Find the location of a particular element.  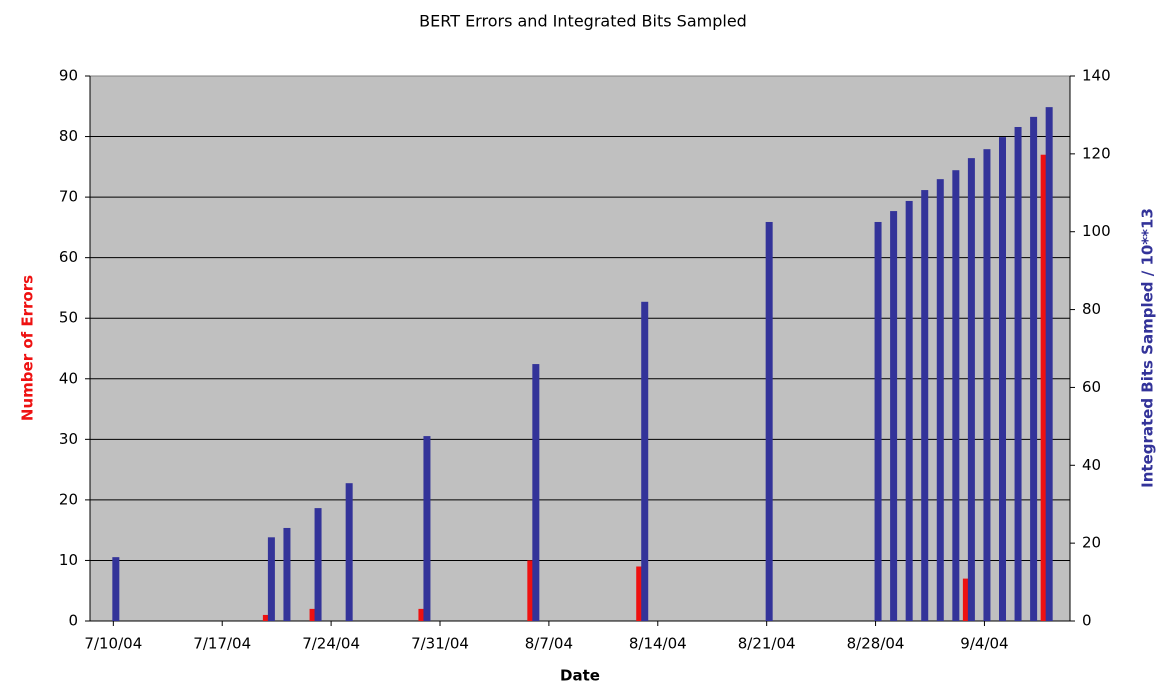

y-tick-label: 80 is located at coordinates (68, 136).